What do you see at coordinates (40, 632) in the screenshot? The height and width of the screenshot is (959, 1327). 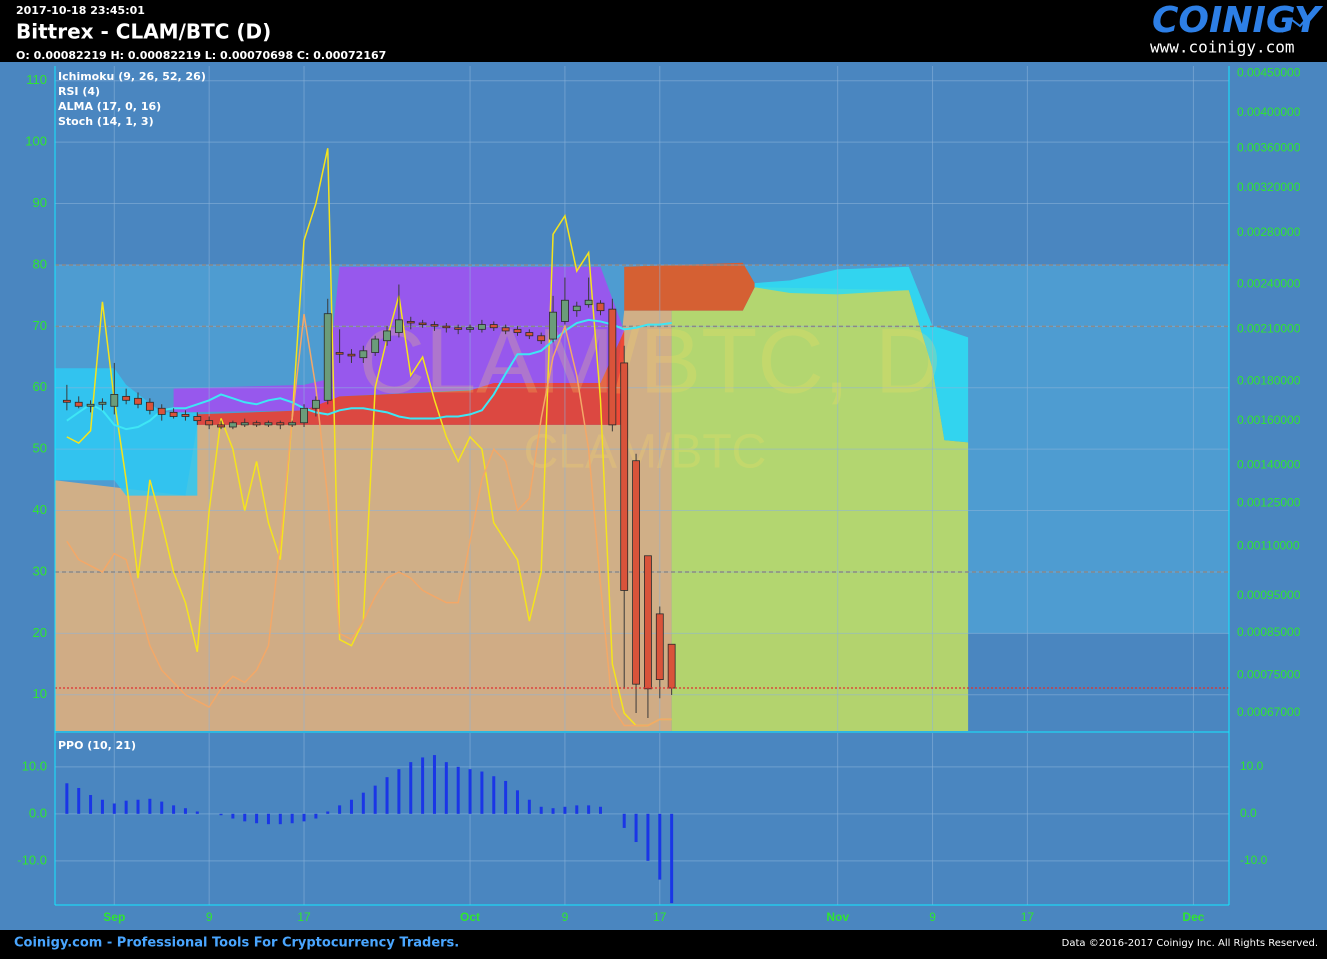 I see `y-tick-label: 20` at bounding box center [40, 632].